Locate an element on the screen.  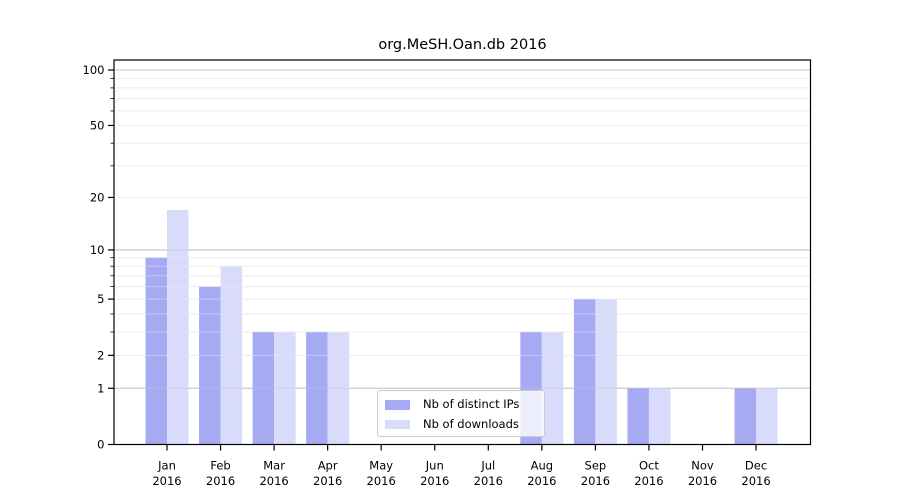
ytick-label-1: 1 is located at coordinates (100, 388).